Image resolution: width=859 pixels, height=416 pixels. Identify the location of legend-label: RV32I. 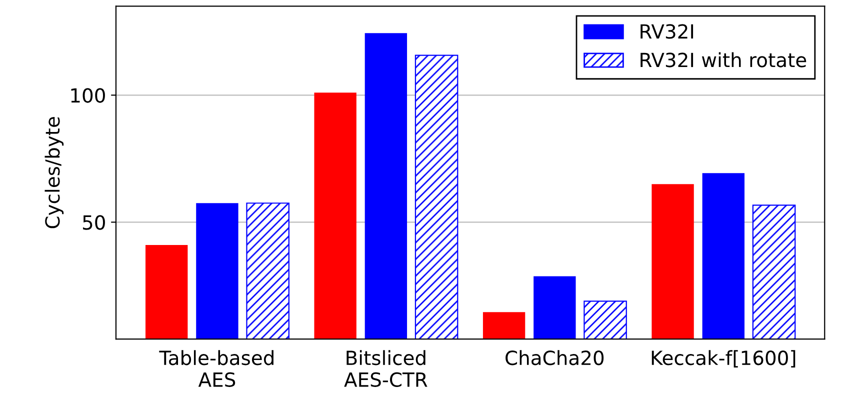
(667, 31).